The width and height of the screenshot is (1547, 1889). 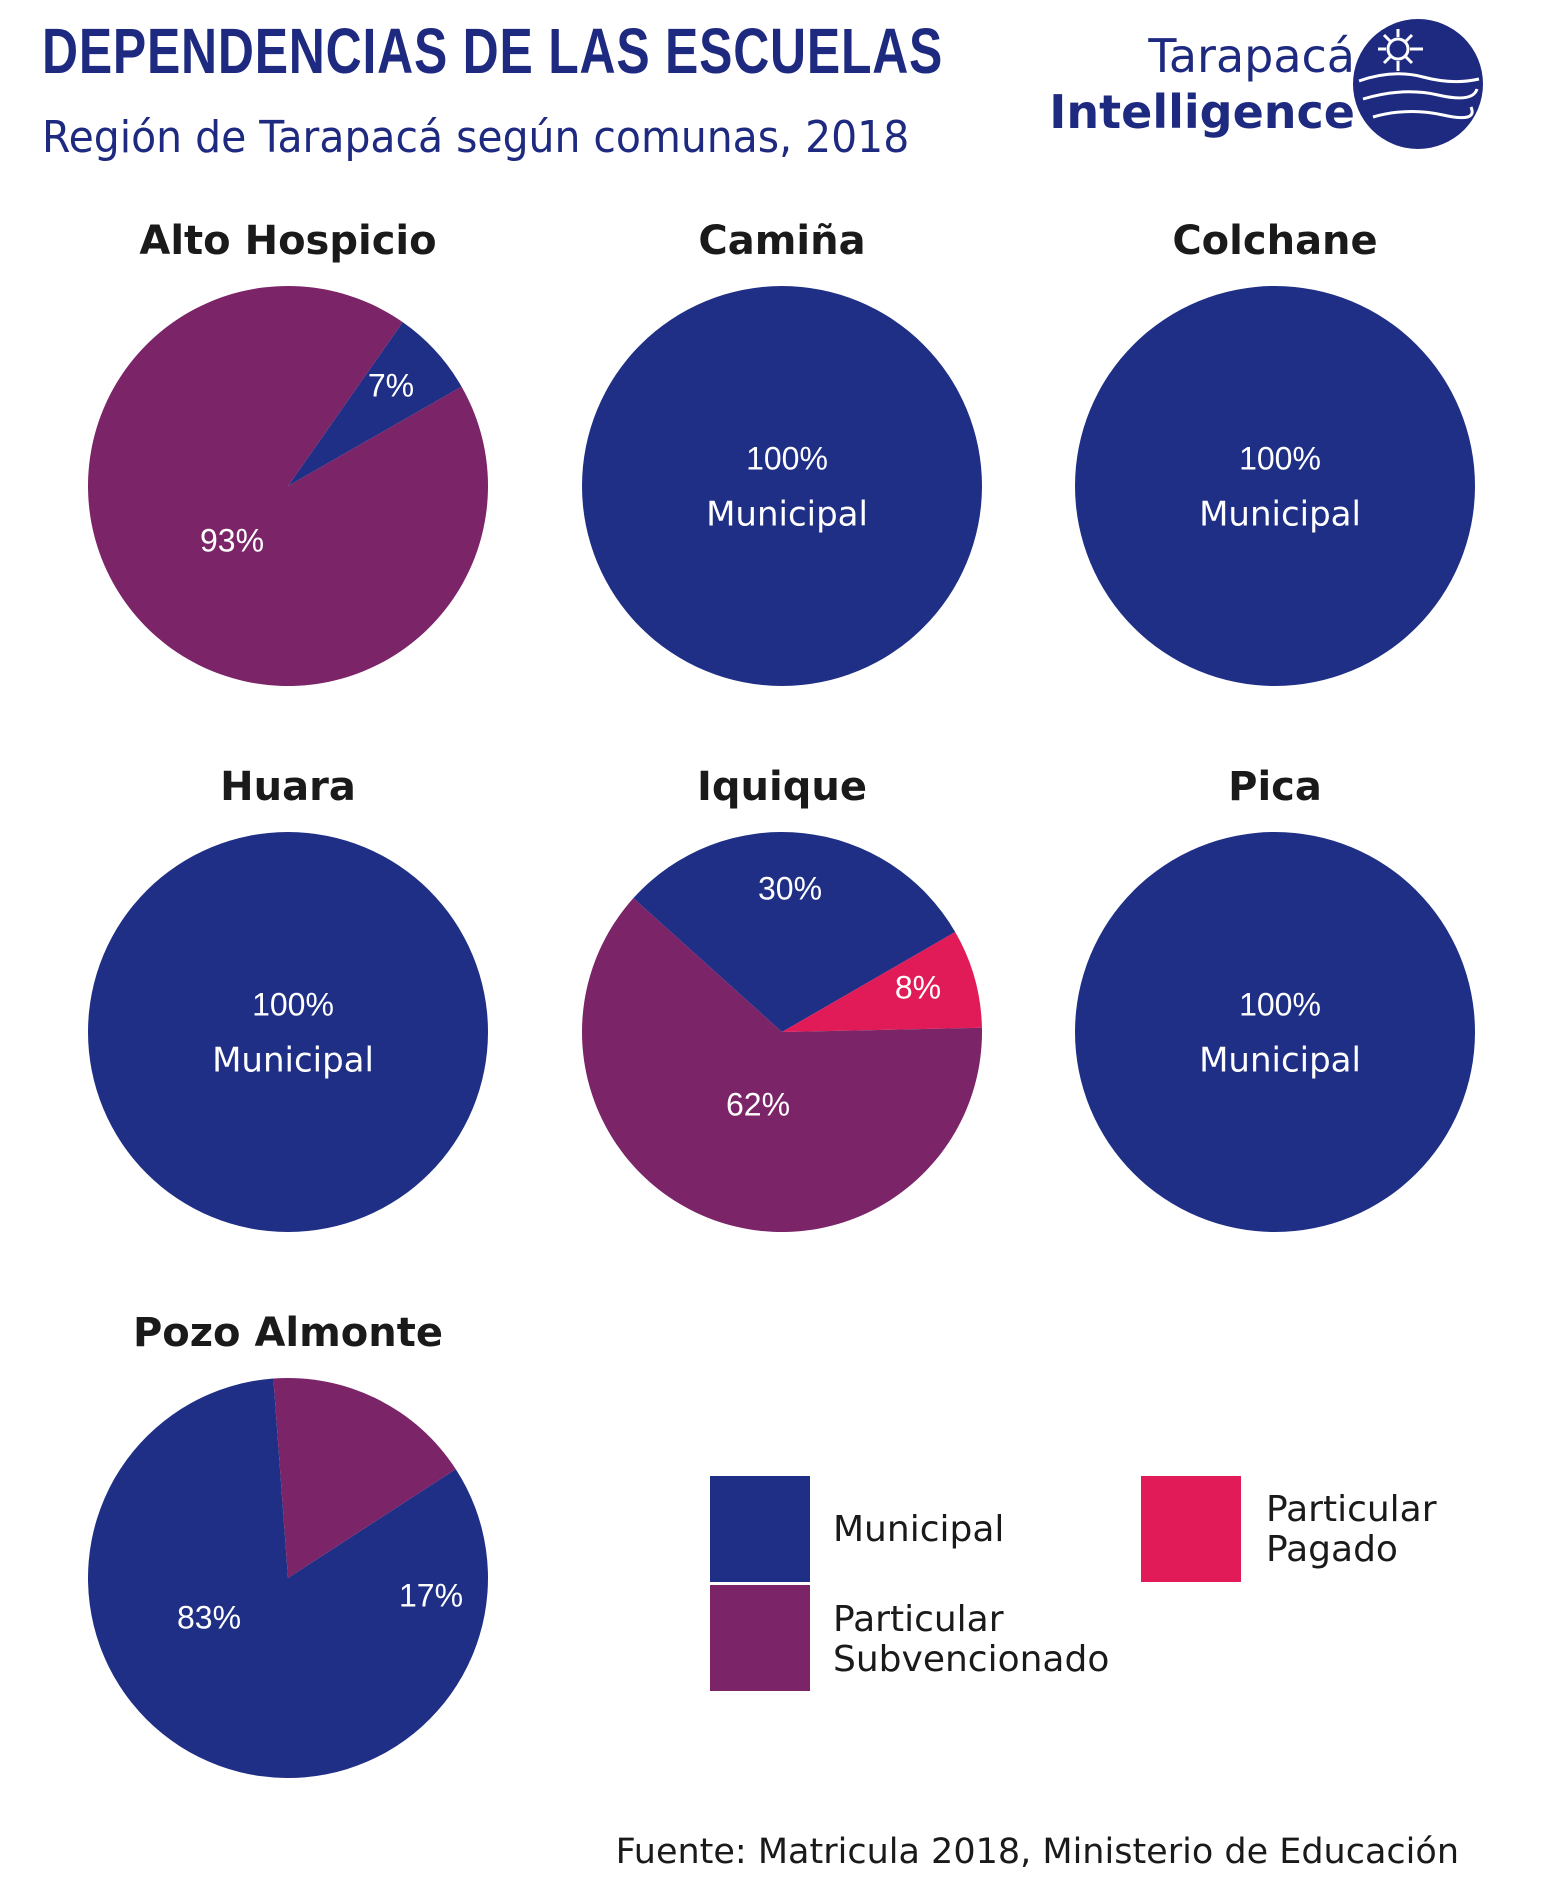 I want to click on legend-label-line: Pagado, so click(x=1332, y=1549).